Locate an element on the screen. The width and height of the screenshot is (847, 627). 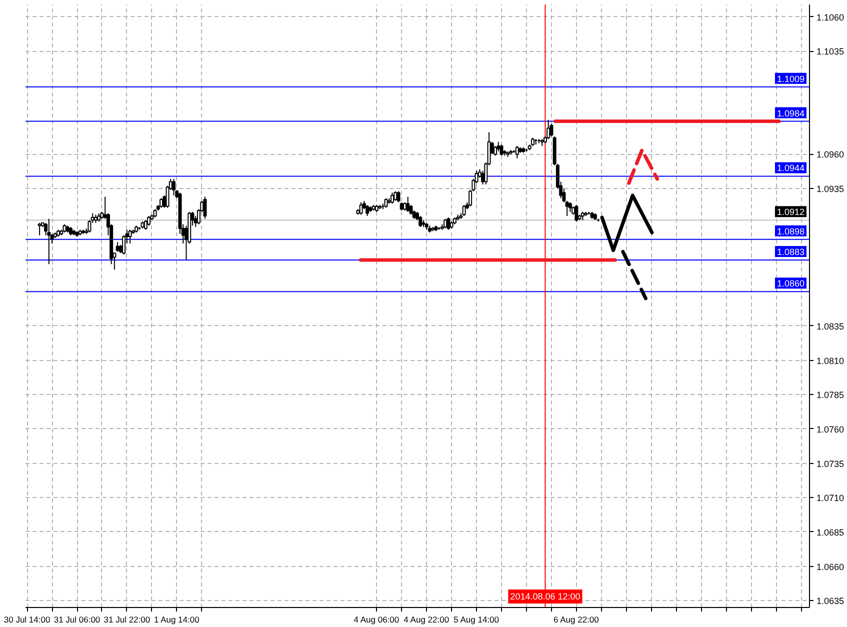
y-tick-label: 1.0810 is located at coordinates (830, 361).